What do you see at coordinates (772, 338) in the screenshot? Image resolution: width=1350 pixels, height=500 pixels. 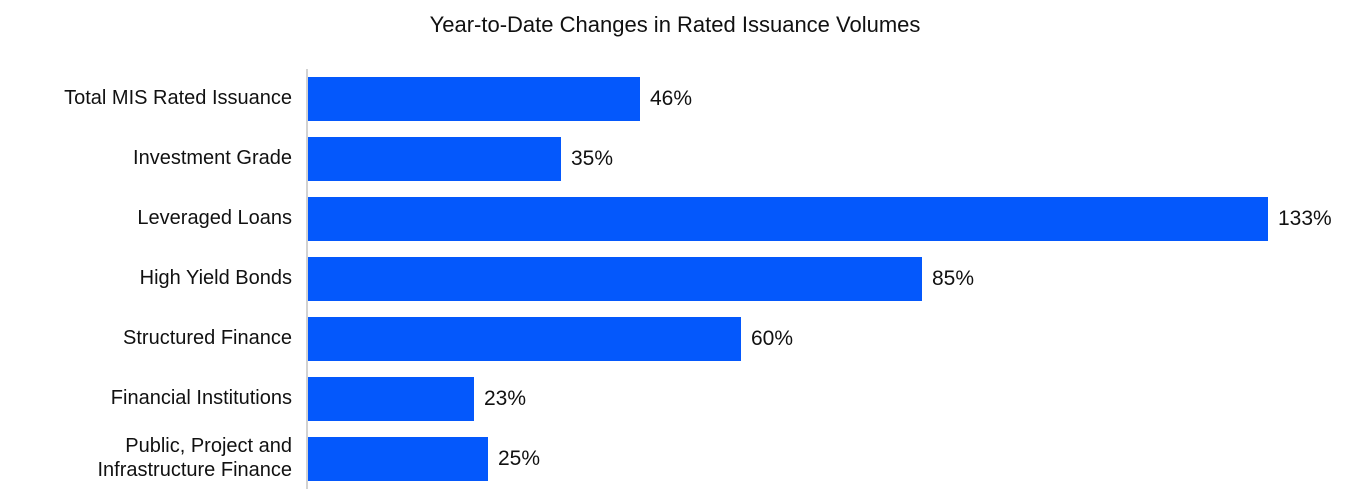 I see `value-label: 60%` at bounding box center [772, 338].